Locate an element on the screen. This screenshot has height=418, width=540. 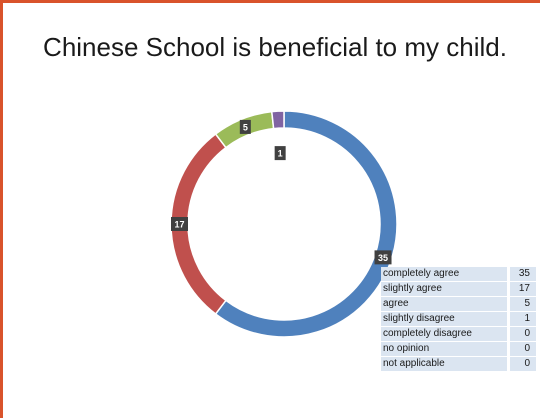
table-row: no opinion 0 is located at coordinates (458, 349).